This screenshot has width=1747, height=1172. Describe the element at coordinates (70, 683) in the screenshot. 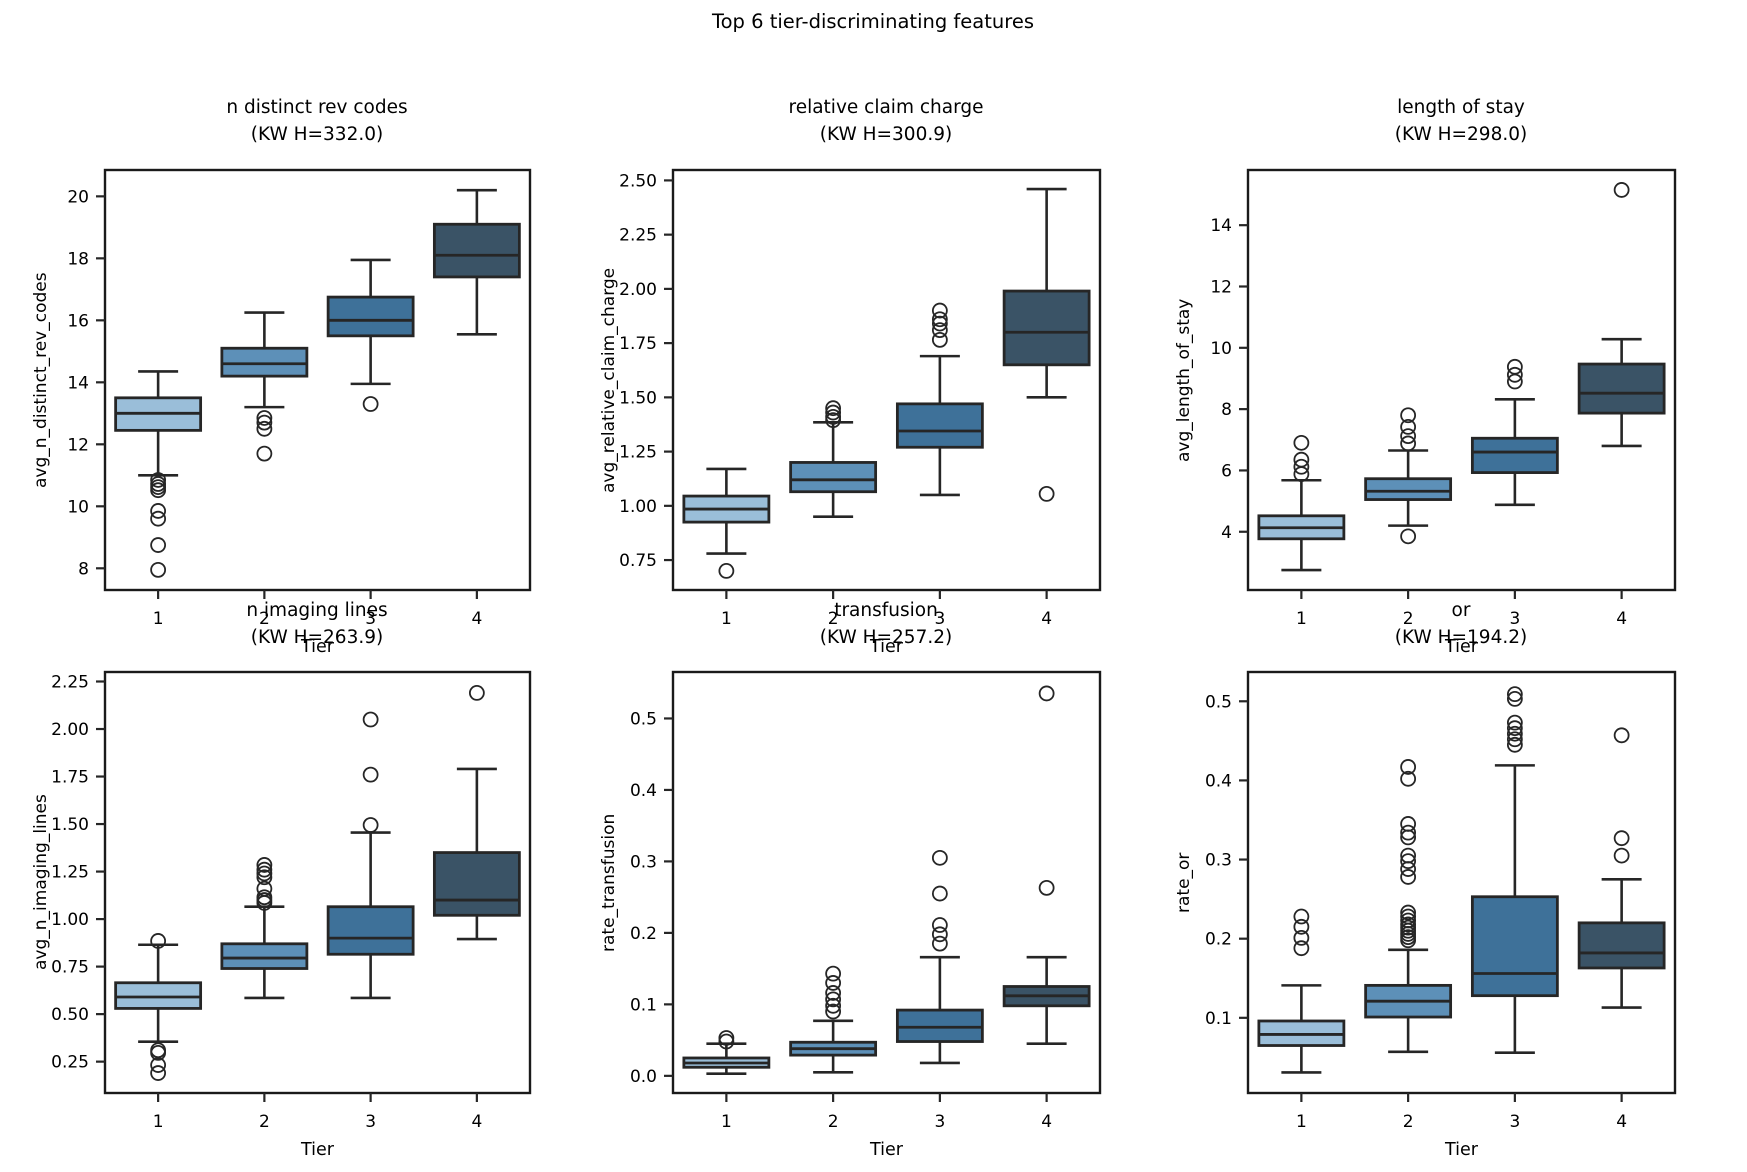

I see `y-tick-label: 2.25` at that location.